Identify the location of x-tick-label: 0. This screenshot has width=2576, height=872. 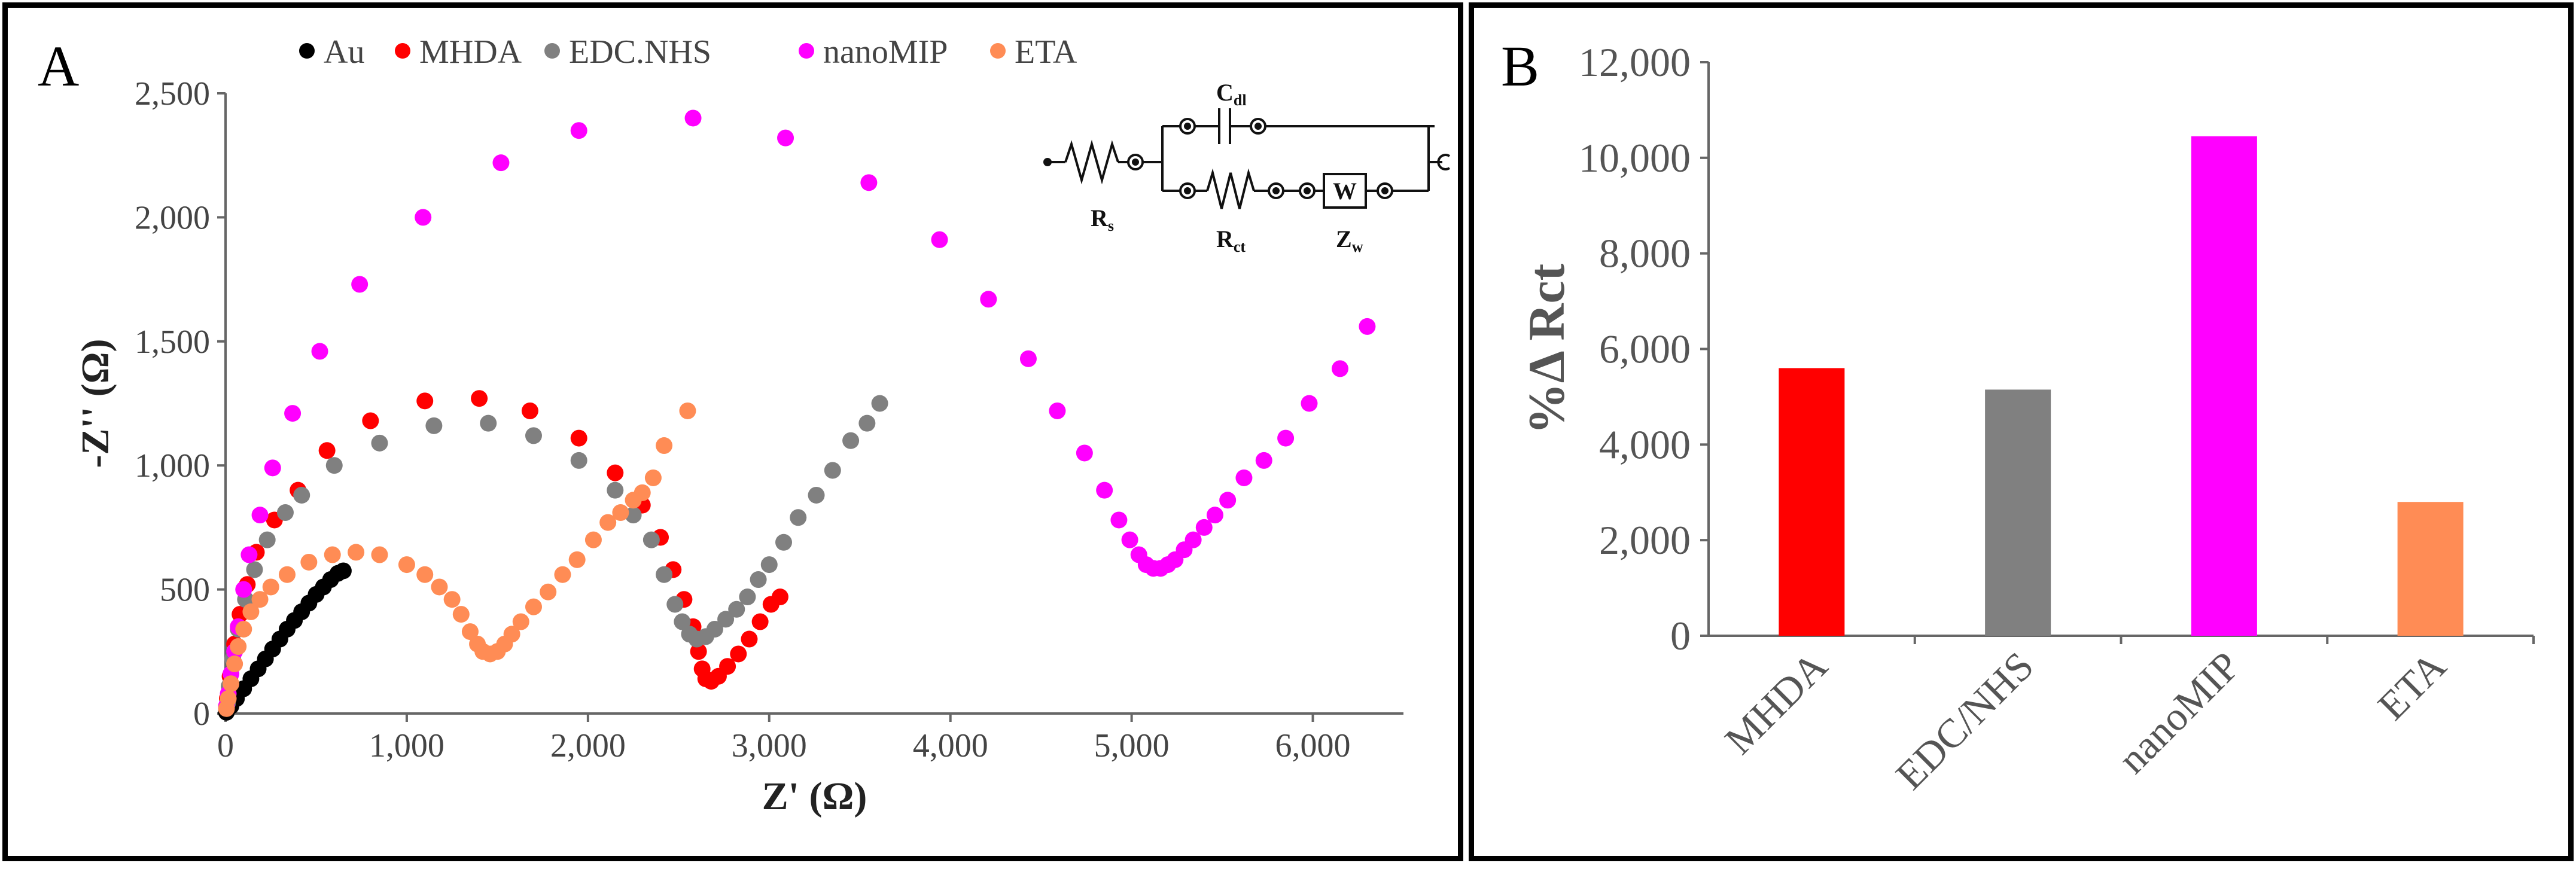
(225, 745).